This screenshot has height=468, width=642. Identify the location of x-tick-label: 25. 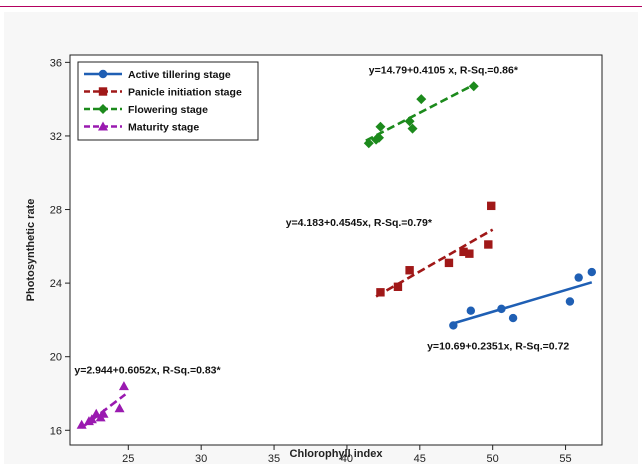
(128, 458).